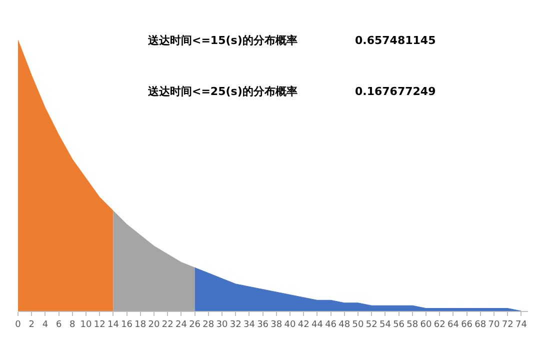 Image resolution: width=554 pixels, height=343 pixels. I want to click on x-tick-label: 42, so click(304, 325).